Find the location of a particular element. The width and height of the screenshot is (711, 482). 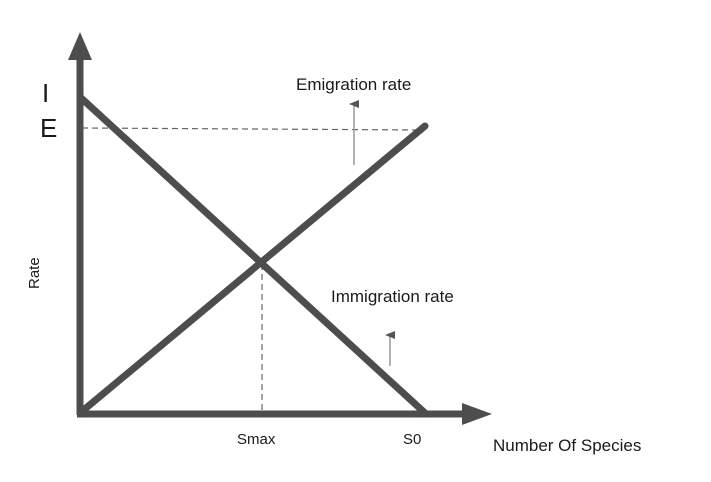

s0-label: S0 is located at coordinates (412, 439).